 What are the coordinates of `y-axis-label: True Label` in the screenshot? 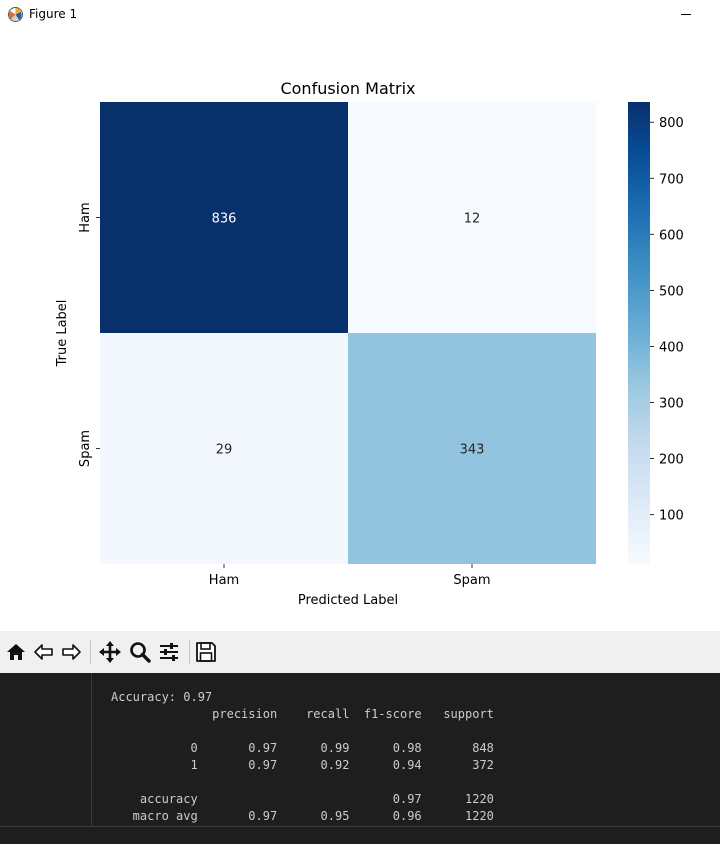 It's located at (62, 334).